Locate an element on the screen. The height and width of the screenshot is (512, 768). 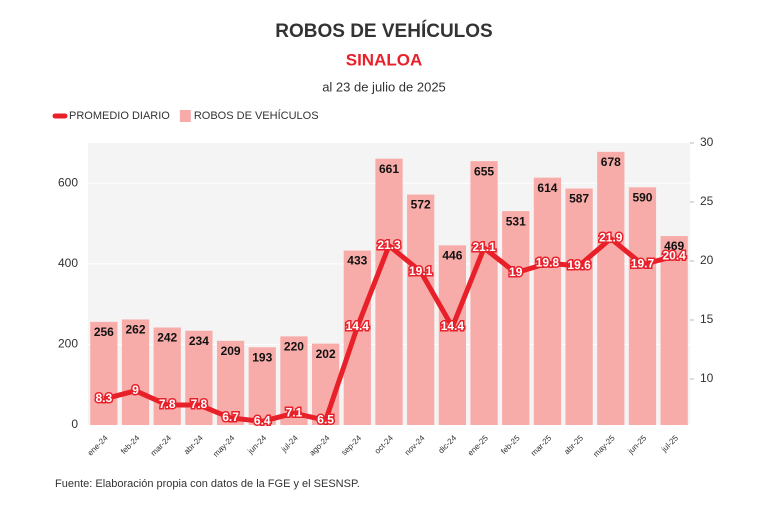
bar-value-label: 193 is located at coordinates (262, 357).